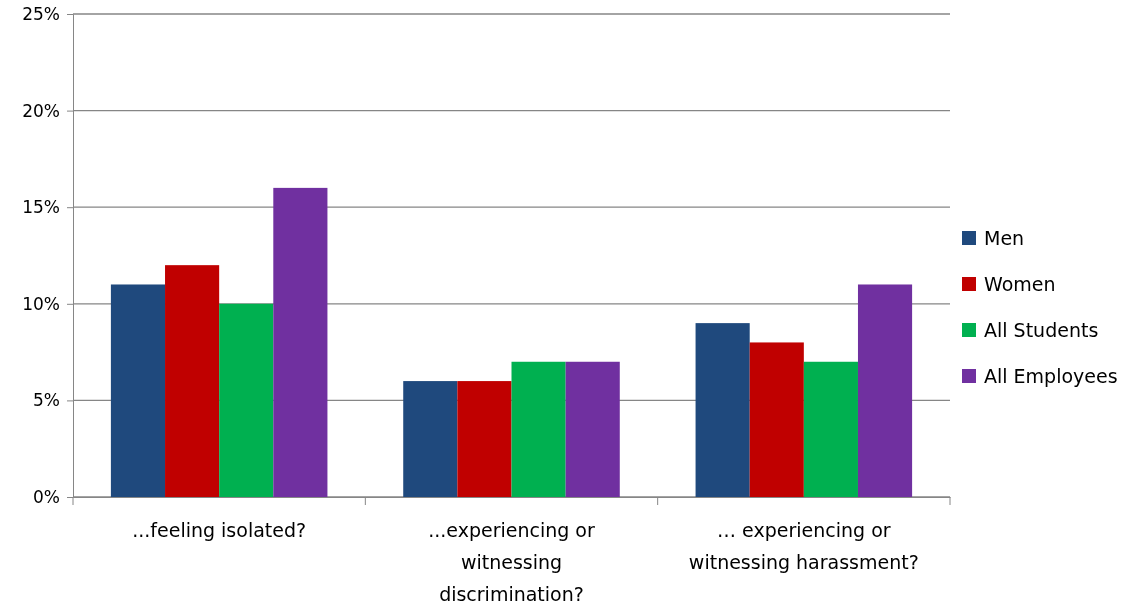  I want to click on x-tick-label: ...feeling isolated?, so click(219, 530).